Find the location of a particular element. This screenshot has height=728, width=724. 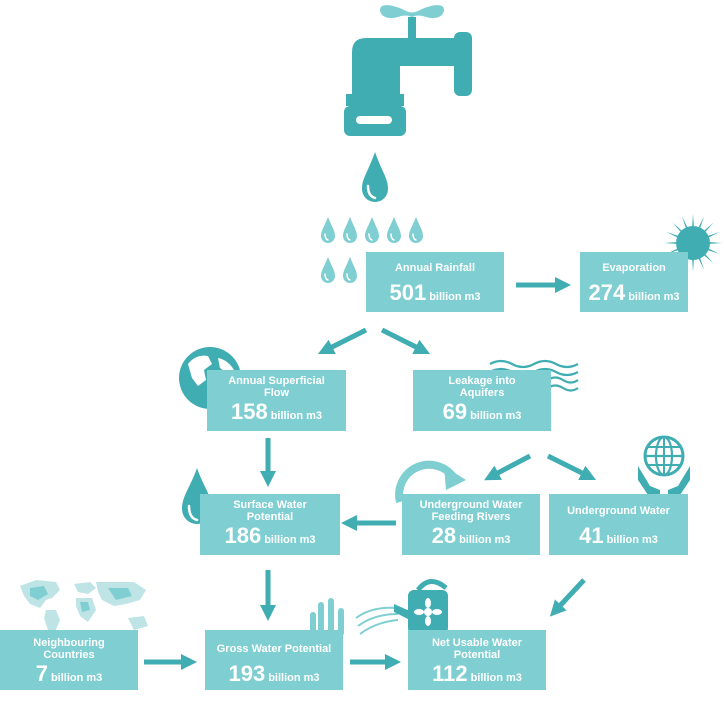

node-label: Annual Superficial Flow is located at coordinates (276, 387).